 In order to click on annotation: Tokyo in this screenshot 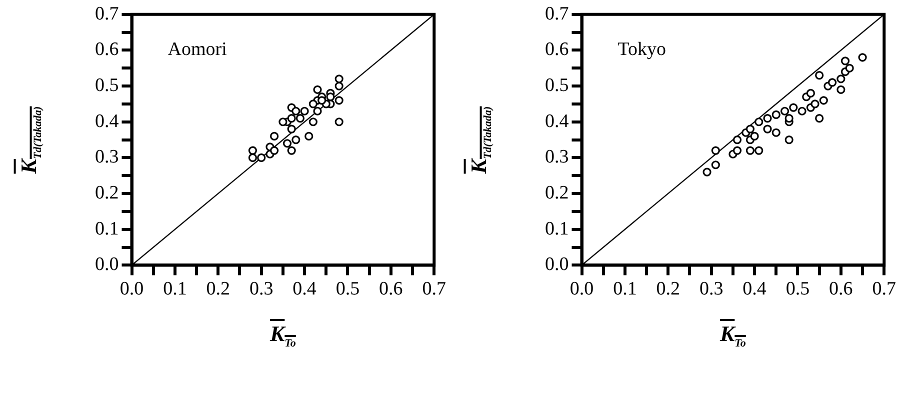, I will do `click(642, 49)`.